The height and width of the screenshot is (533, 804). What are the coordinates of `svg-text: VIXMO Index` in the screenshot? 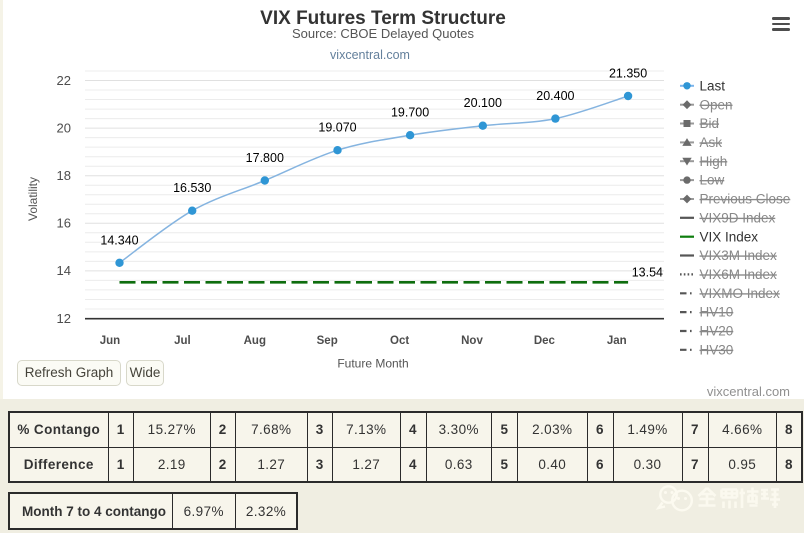 It's located at (740, 293).